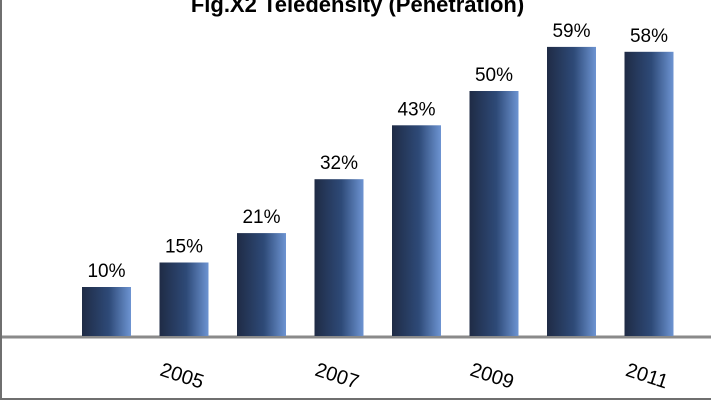  What do you see at coordinates (261, 217) in the screenshot?
I see `data-label-2006: 21%` at bounding box center [261, 217].